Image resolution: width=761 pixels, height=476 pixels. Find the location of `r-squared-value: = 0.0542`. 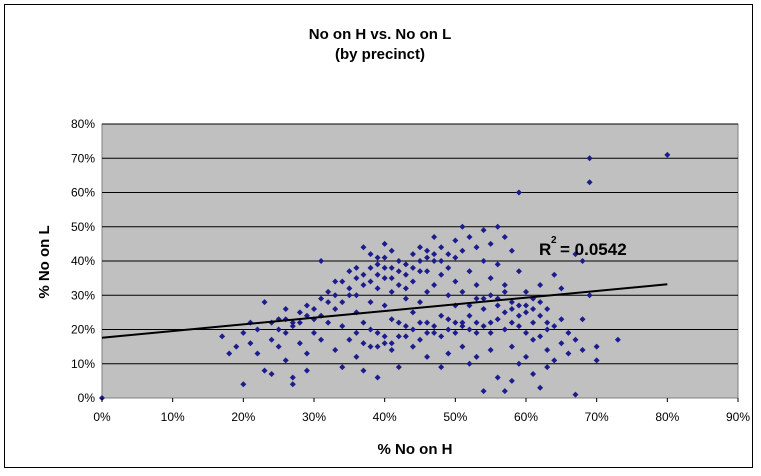

r-squared-value: = 0.0542 is located at coordinates (593, 249).